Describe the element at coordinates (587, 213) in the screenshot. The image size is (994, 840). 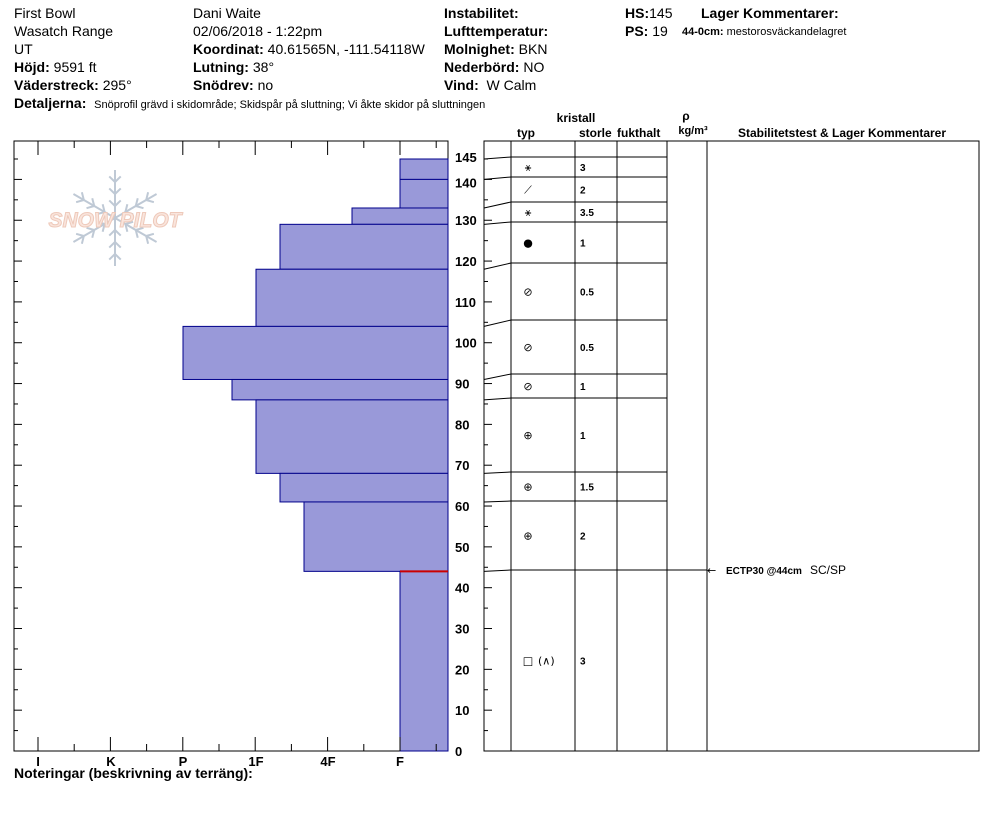
I see `crystal-size: 3.5` at that location.